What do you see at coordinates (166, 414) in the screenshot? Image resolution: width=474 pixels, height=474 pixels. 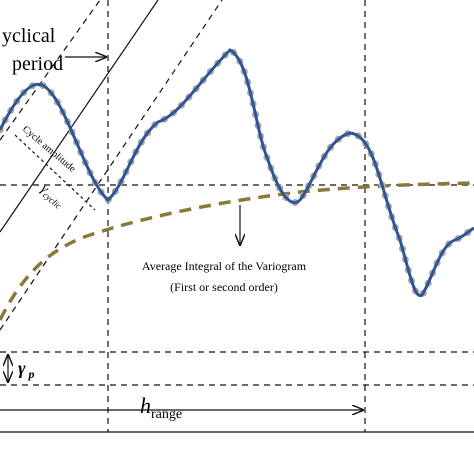 I see `subscript: range` at bounding box center [166, 414].